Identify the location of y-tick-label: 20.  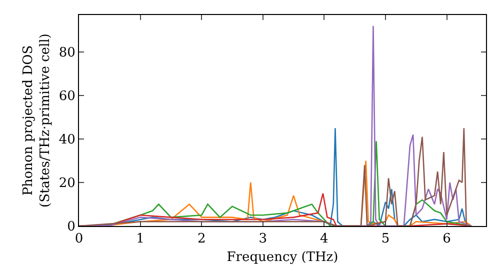
(67, 184).